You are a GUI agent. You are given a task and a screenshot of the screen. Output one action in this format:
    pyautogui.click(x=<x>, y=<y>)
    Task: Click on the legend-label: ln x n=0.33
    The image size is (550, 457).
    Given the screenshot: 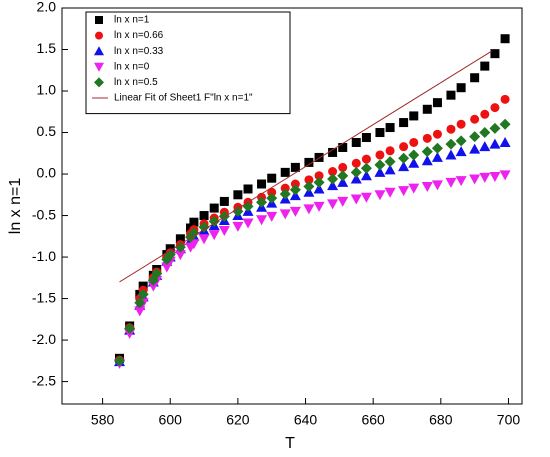 What is the action you would take?
    pyautogui.click(x=139, y=51)
    